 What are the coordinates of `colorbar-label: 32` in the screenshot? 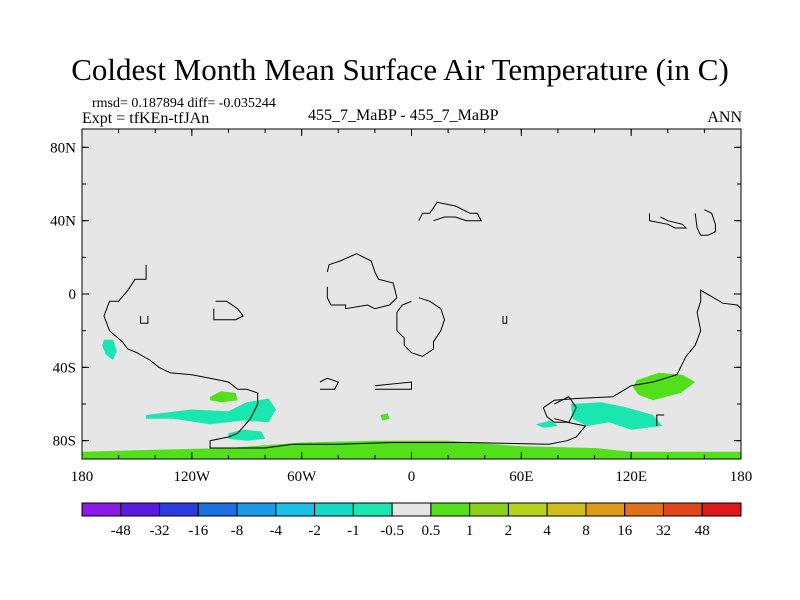 It's located at (663, 531).